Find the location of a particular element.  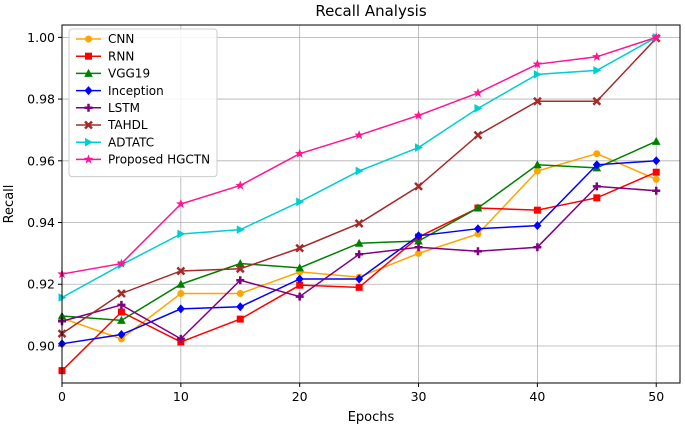

legend-entry-cnn: CNN is located at coordinates (105, 39).